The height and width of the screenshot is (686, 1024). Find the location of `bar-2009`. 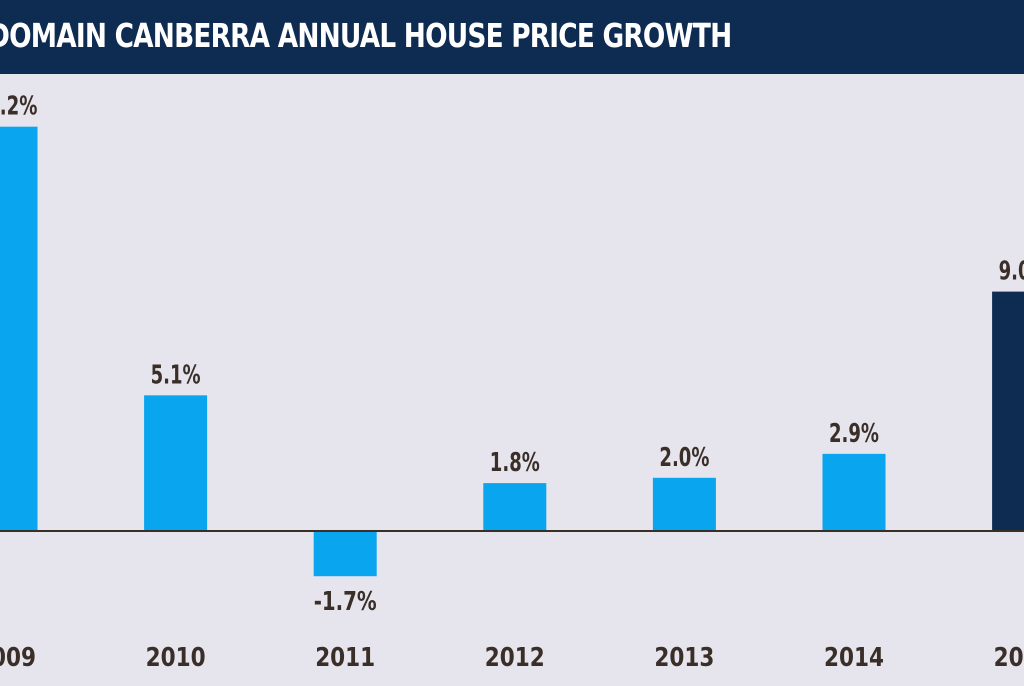

bar-2009 is located at coordinates (19, 329).